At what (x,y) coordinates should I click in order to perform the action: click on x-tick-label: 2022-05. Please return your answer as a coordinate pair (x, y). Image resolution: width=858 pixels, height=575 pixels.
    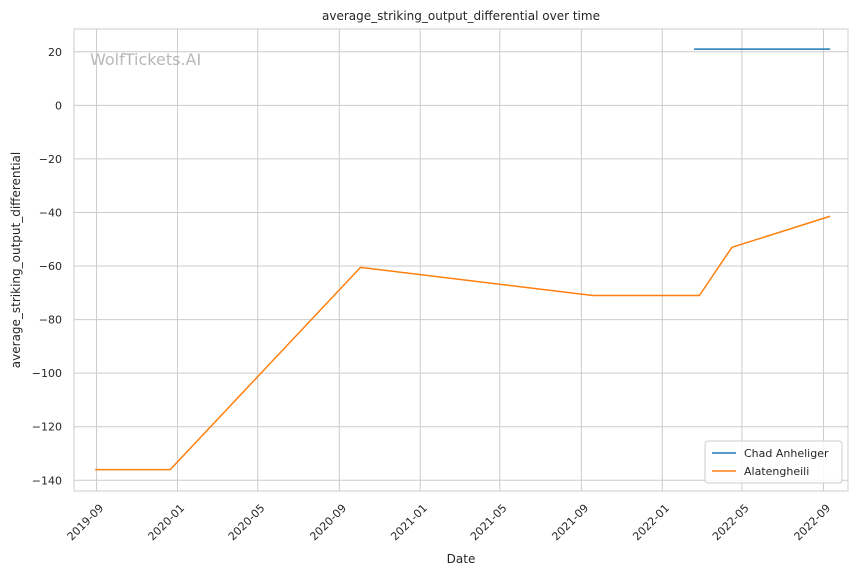
    Looking at the image, I should click on (731, 523).